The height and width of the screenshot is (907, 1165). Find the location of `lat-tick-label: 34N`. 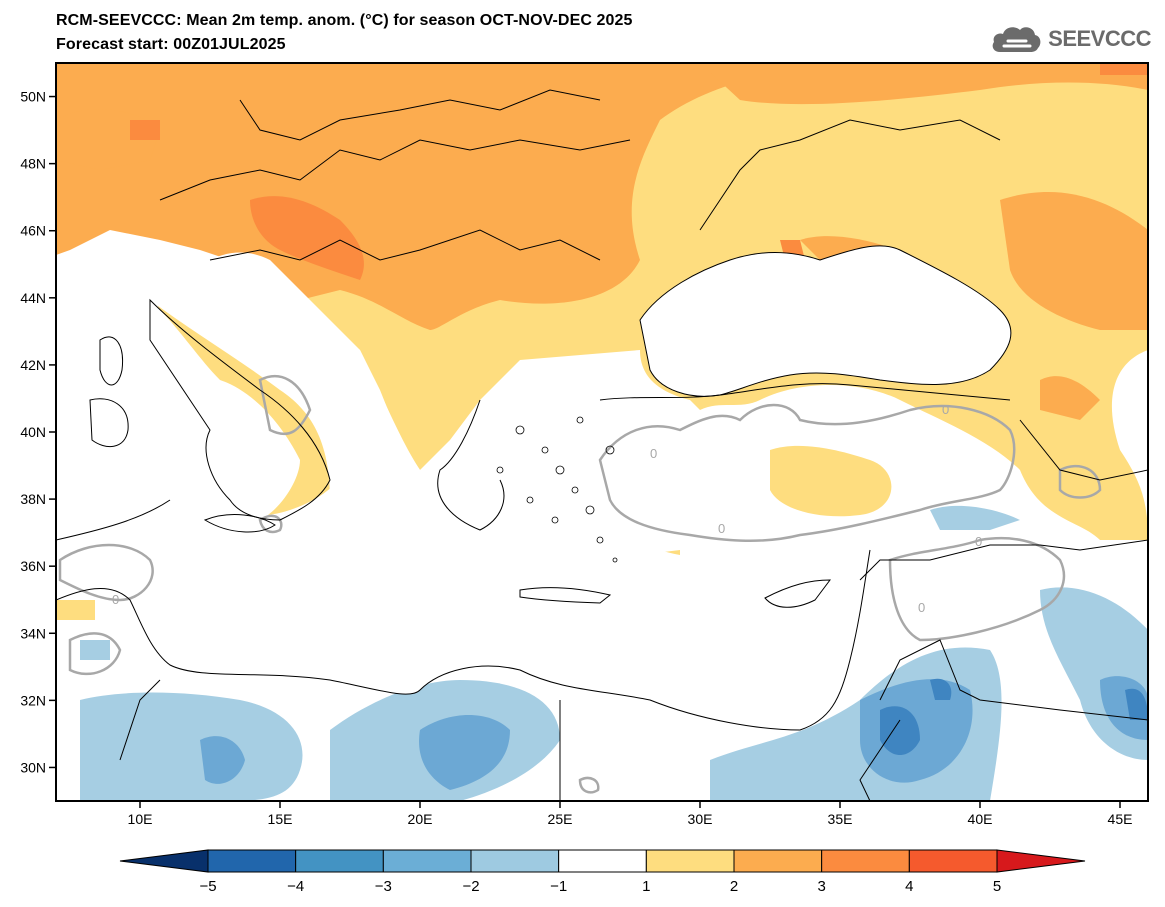

lat-tick-label: 34N is located at coordinates (33, 633).